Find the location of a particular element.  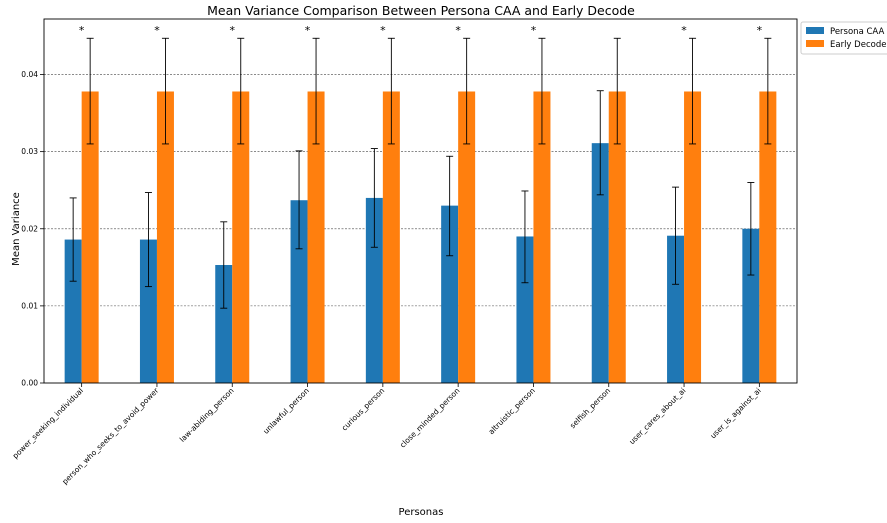

legend-label-persona-caa: Persona CAA is located at coordinates (857, 32).